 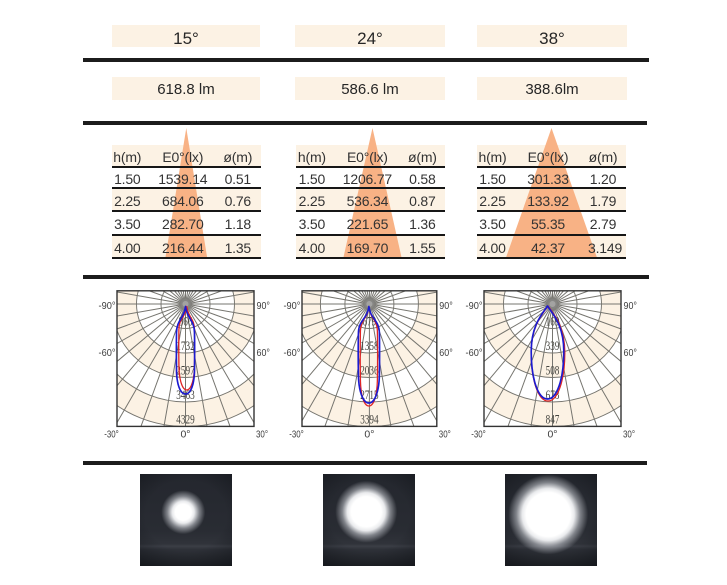 I want to click on svg-text: 339, so click(x=553, y=346).